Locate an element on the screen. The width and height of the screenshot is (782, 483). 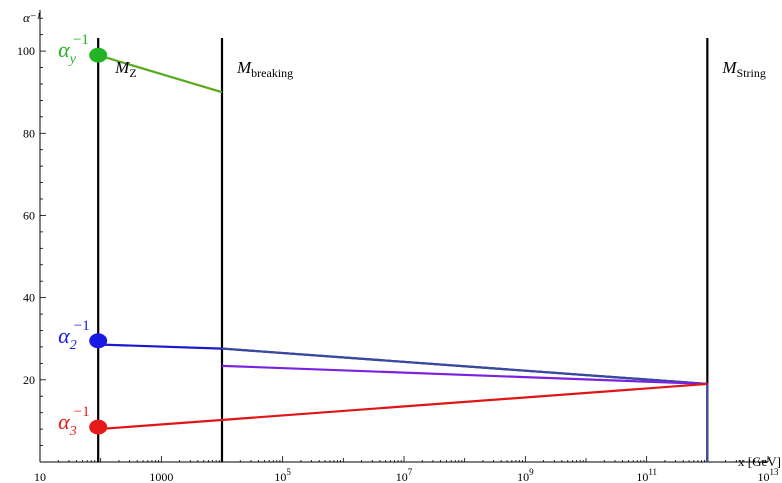
x-tick-label-exponent: 7 is located at coordinates (410, 472).